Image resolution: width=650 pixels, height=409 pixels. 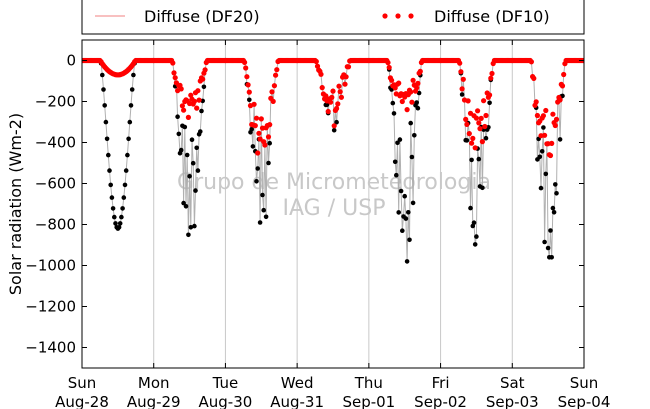 I want to click on x-tick-label-day: Tue, so click(x=225, y=383).